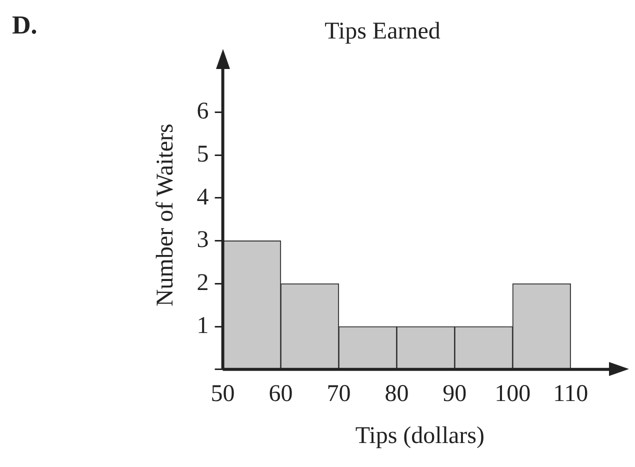 The width and height of the screenshot is (635, 467). What do you see at coordinates (419, 435) in the screenshot?
I see `x-axis-title: Tips (dollars)` at bounding box center [419, 435].